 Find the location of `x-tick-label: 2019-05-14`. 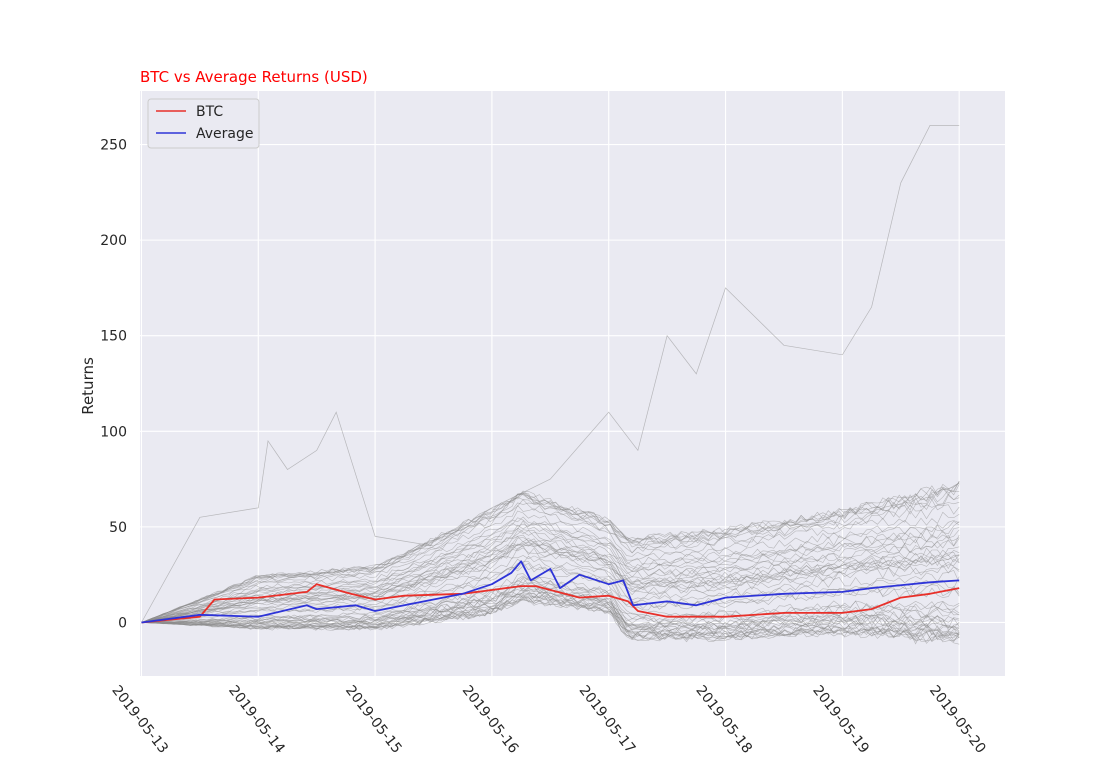

x-tick-label: 2019-05-14 is located at coordinates (256, 720).